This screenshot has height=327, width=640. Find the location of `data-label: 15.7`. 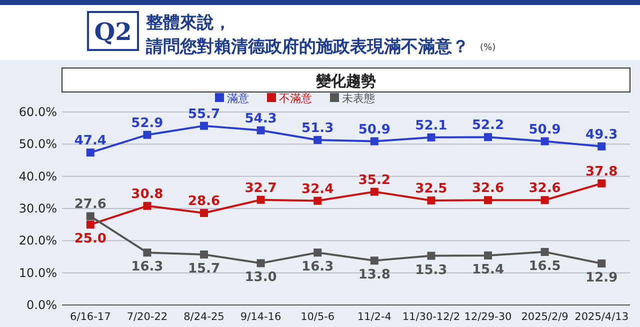

data-label: 15.7 is located at coordinates (204, 269).